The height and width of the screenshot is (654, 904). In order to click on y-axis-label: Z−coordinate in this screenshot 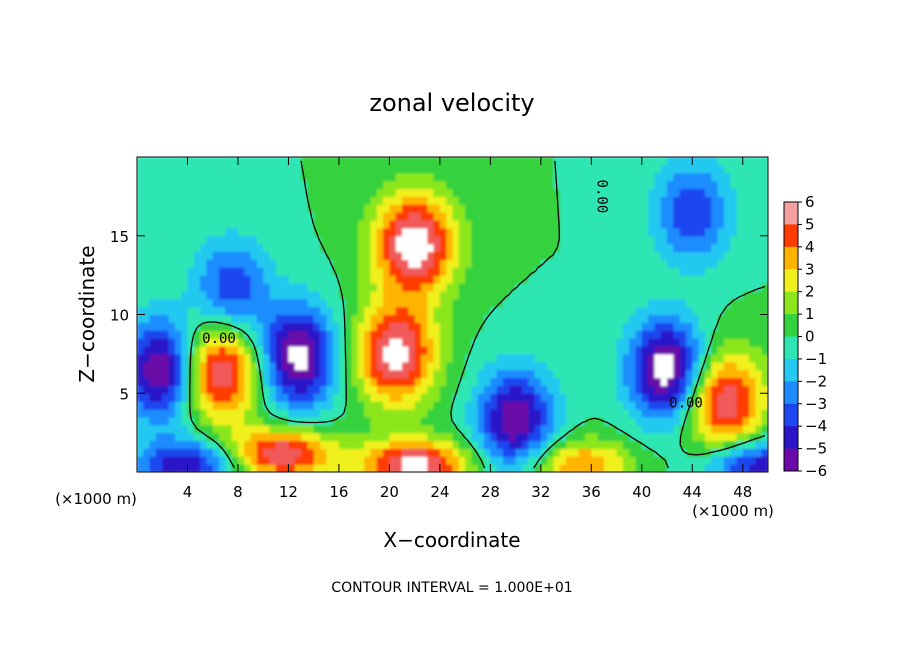, I will do `click(87, 313)`.